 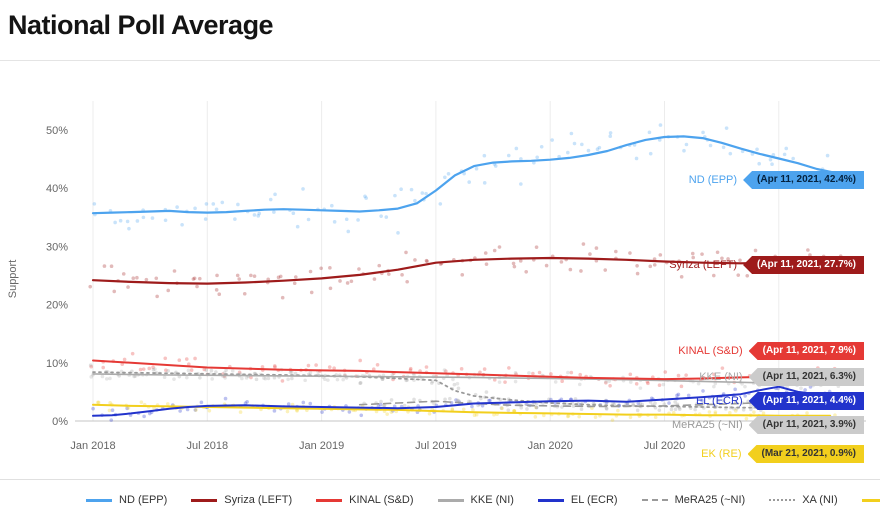 I want to click on series-line-mera25-ni, so click(x=600, y=402).